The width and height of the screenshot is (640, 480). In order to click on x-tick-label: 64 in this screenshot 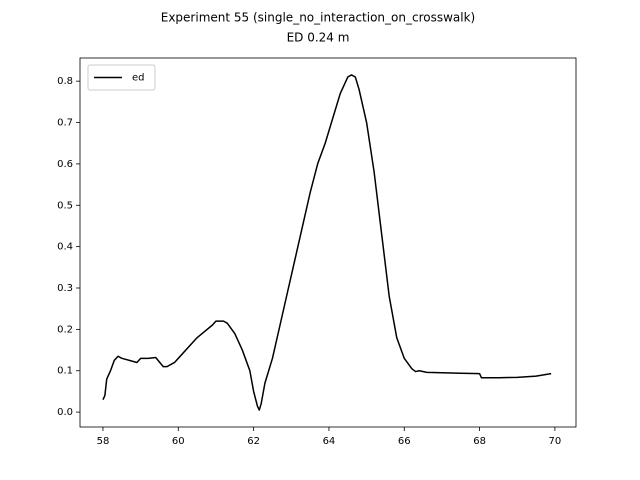, I will do `click(329, 441)`.